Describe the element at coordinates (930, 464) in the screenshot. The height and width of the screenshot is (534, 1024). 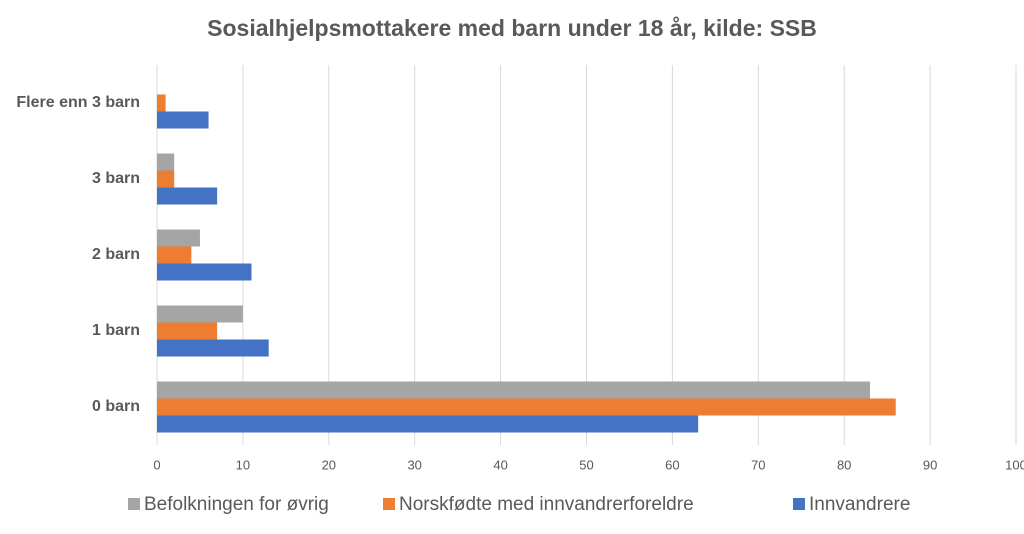
I see `x-tick-label: 90` at that location.